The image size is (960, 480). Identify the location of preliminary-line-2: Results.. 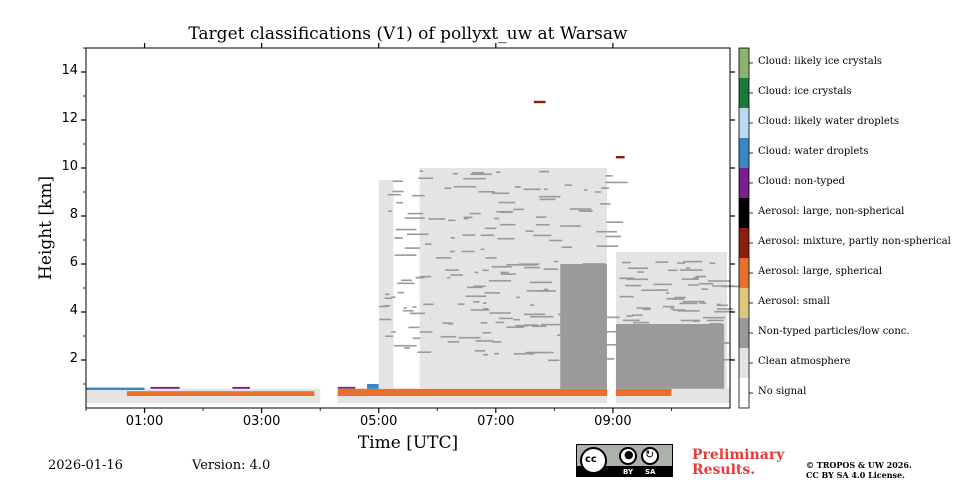
(724, 470).